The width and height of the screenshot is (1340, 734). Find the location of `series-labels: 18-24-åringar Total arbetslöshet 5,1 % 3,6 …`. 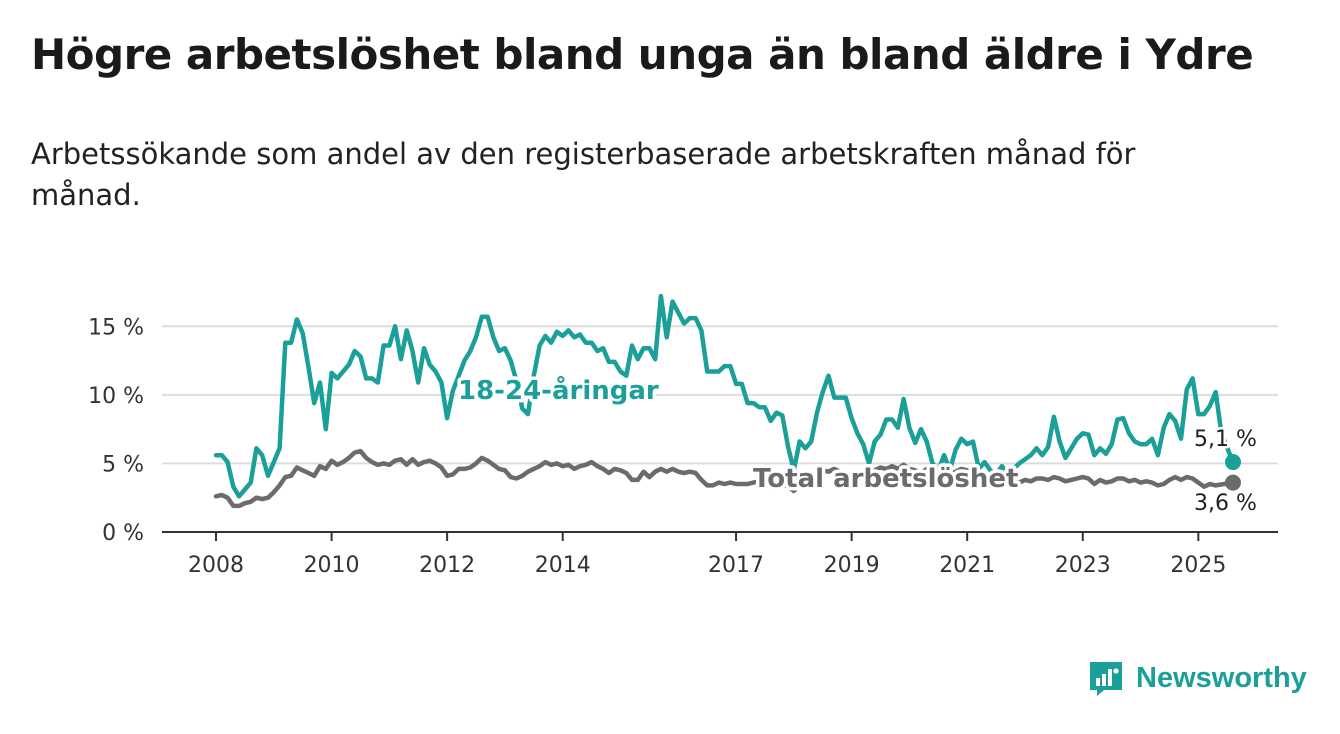

series-labels: 18-24-åringar Total arbetslöshet 5,1 % 3,6 … is located at coordinates (857, 445).